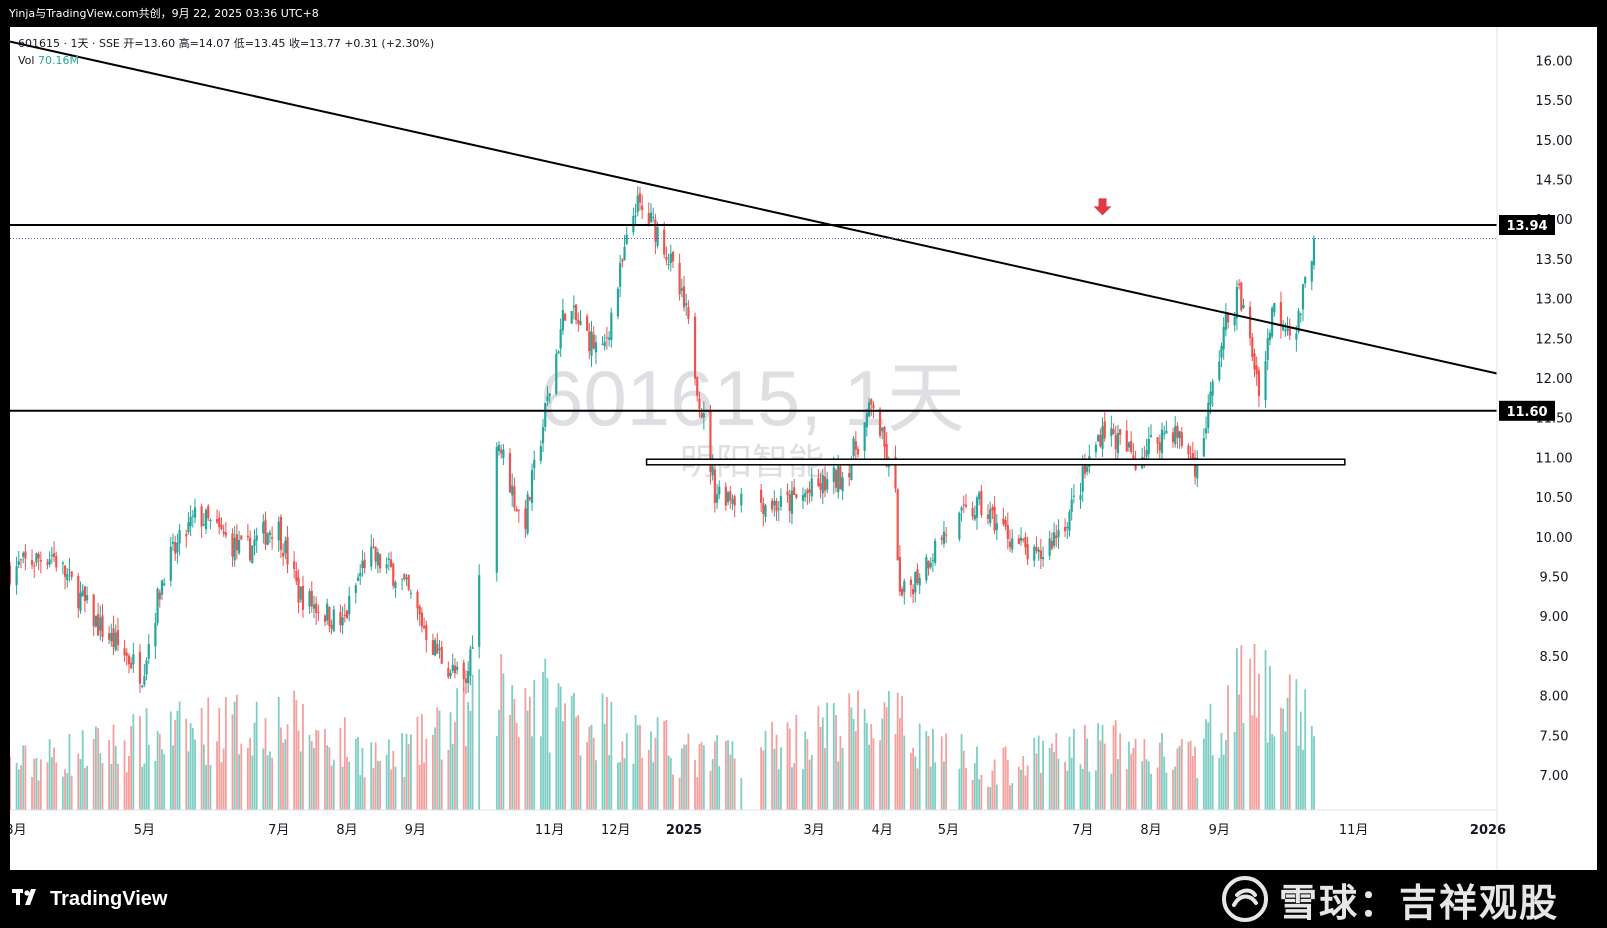 The width and height of the screenshot is (1607, 928). What do you see at coordinates (1553, 181) in the screenshot?
I see `price-tick-label: 14.50` at bounding box center [1553, 181].